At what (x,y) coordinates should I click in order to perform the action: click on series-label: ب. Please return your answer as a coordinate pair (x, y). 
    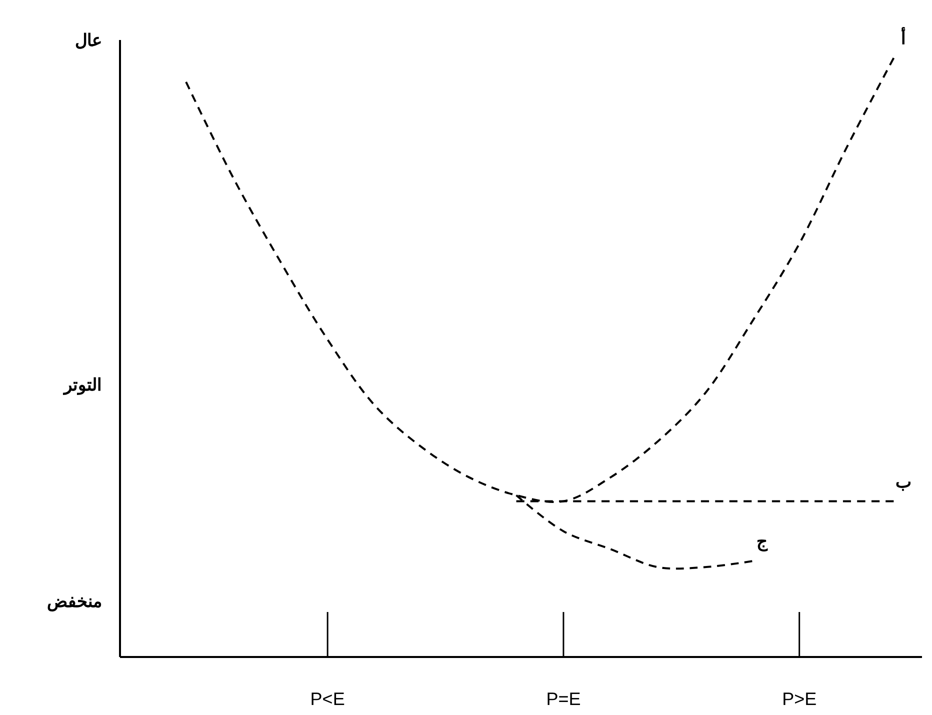
    Looking at the image, I should click on (904, 482).